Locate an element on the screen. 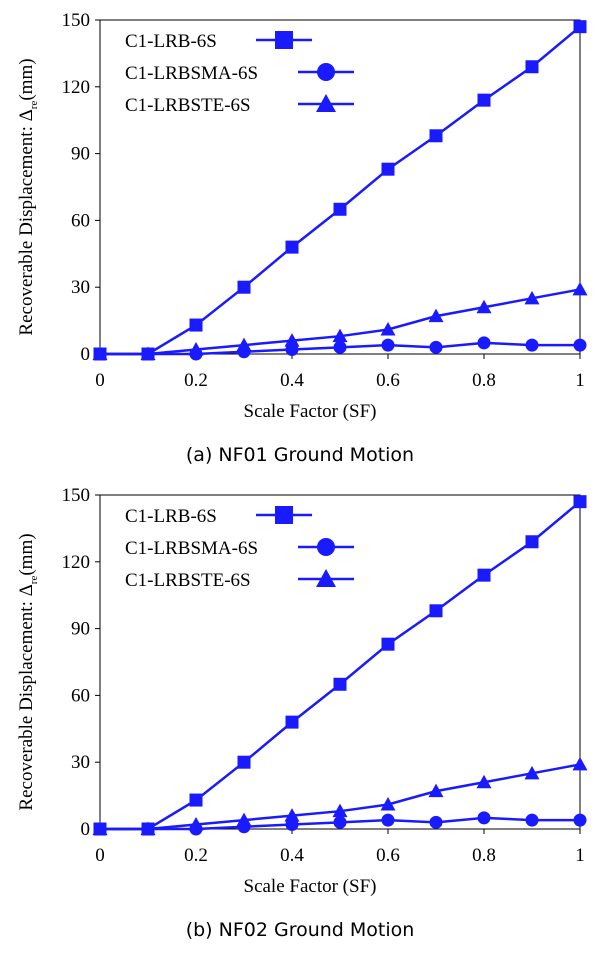  figure-caption: (a) NF01 Ground Motion is located at coordinates (300, 455).